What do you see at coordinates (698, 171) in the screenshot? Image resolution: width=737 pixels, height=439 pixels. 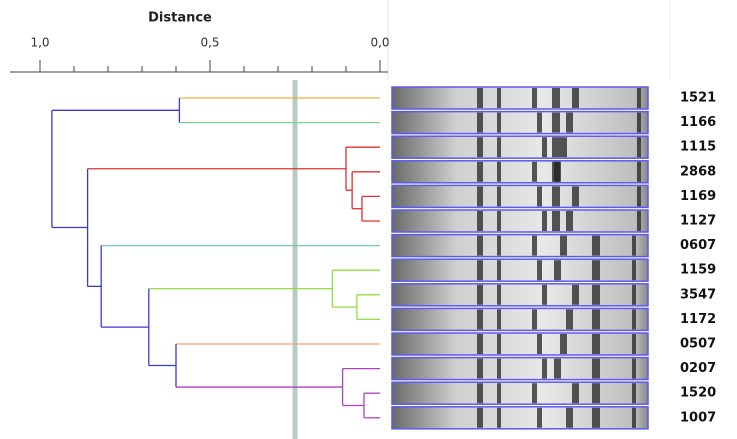 I see `leaf-label: 2868` at bounding box center [698, 171].